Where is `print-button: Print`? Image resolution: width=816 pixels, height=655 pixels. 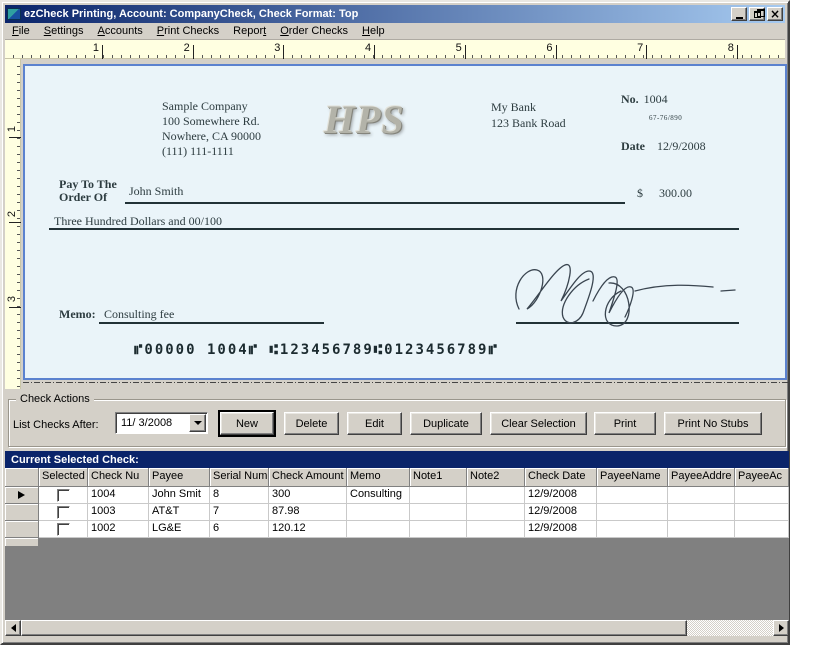 print-button: Print is located at coordinates (625, 423).